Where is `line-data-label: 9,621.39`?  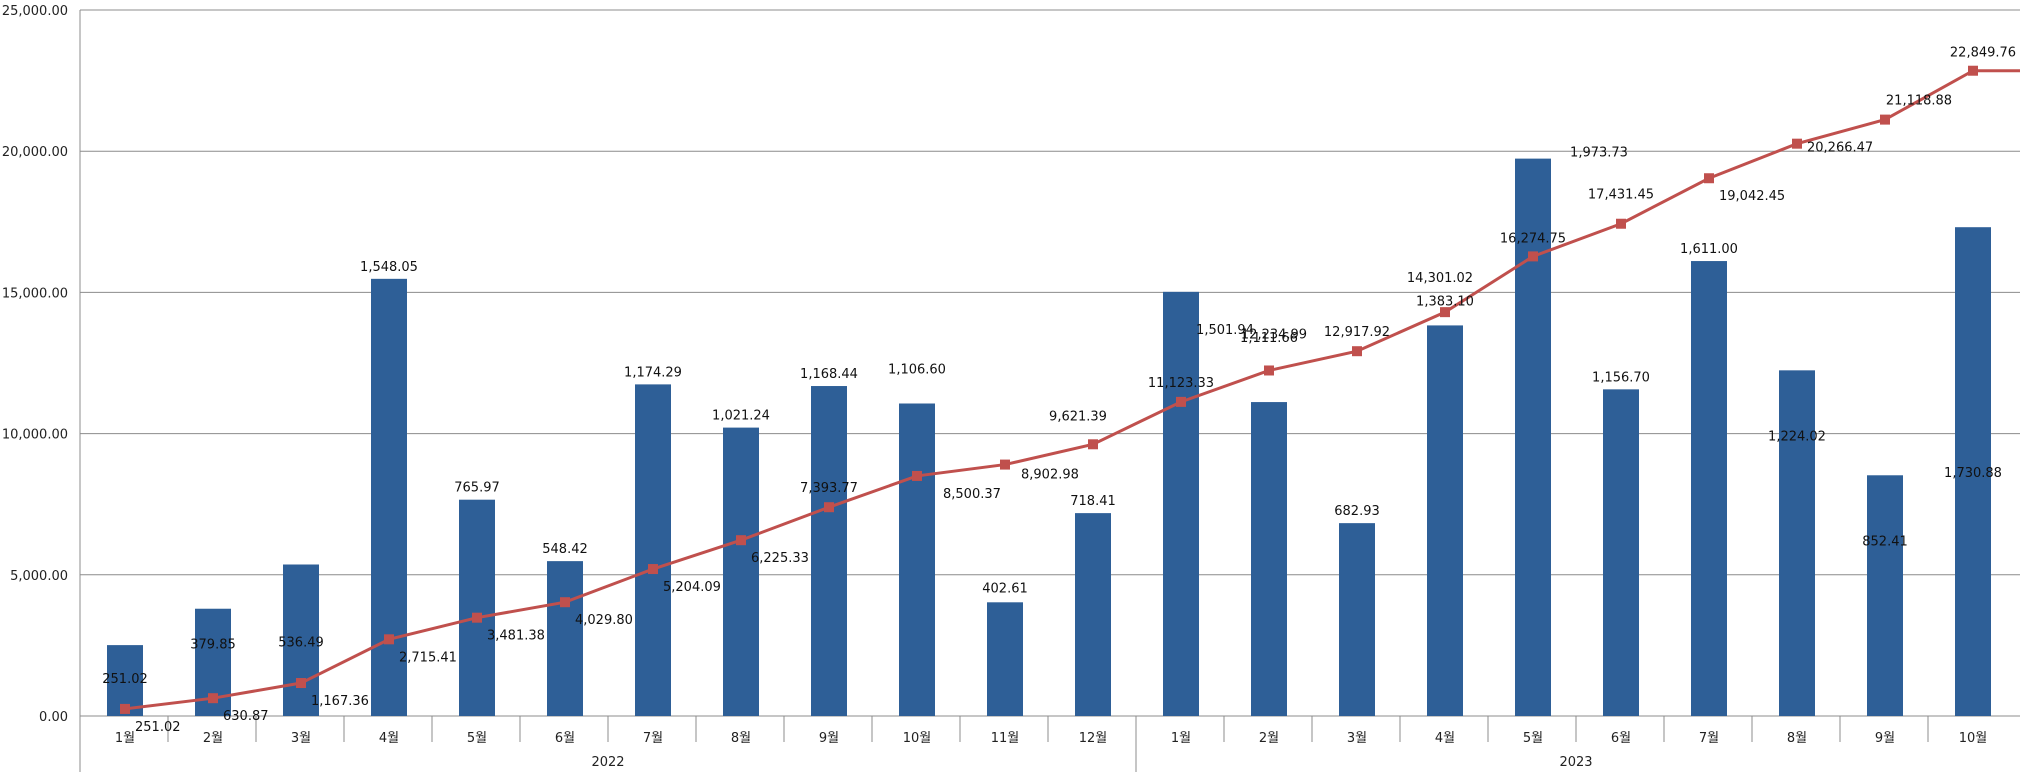 line-data-label: 9,621.39 is located at coordinates (1078, 416).